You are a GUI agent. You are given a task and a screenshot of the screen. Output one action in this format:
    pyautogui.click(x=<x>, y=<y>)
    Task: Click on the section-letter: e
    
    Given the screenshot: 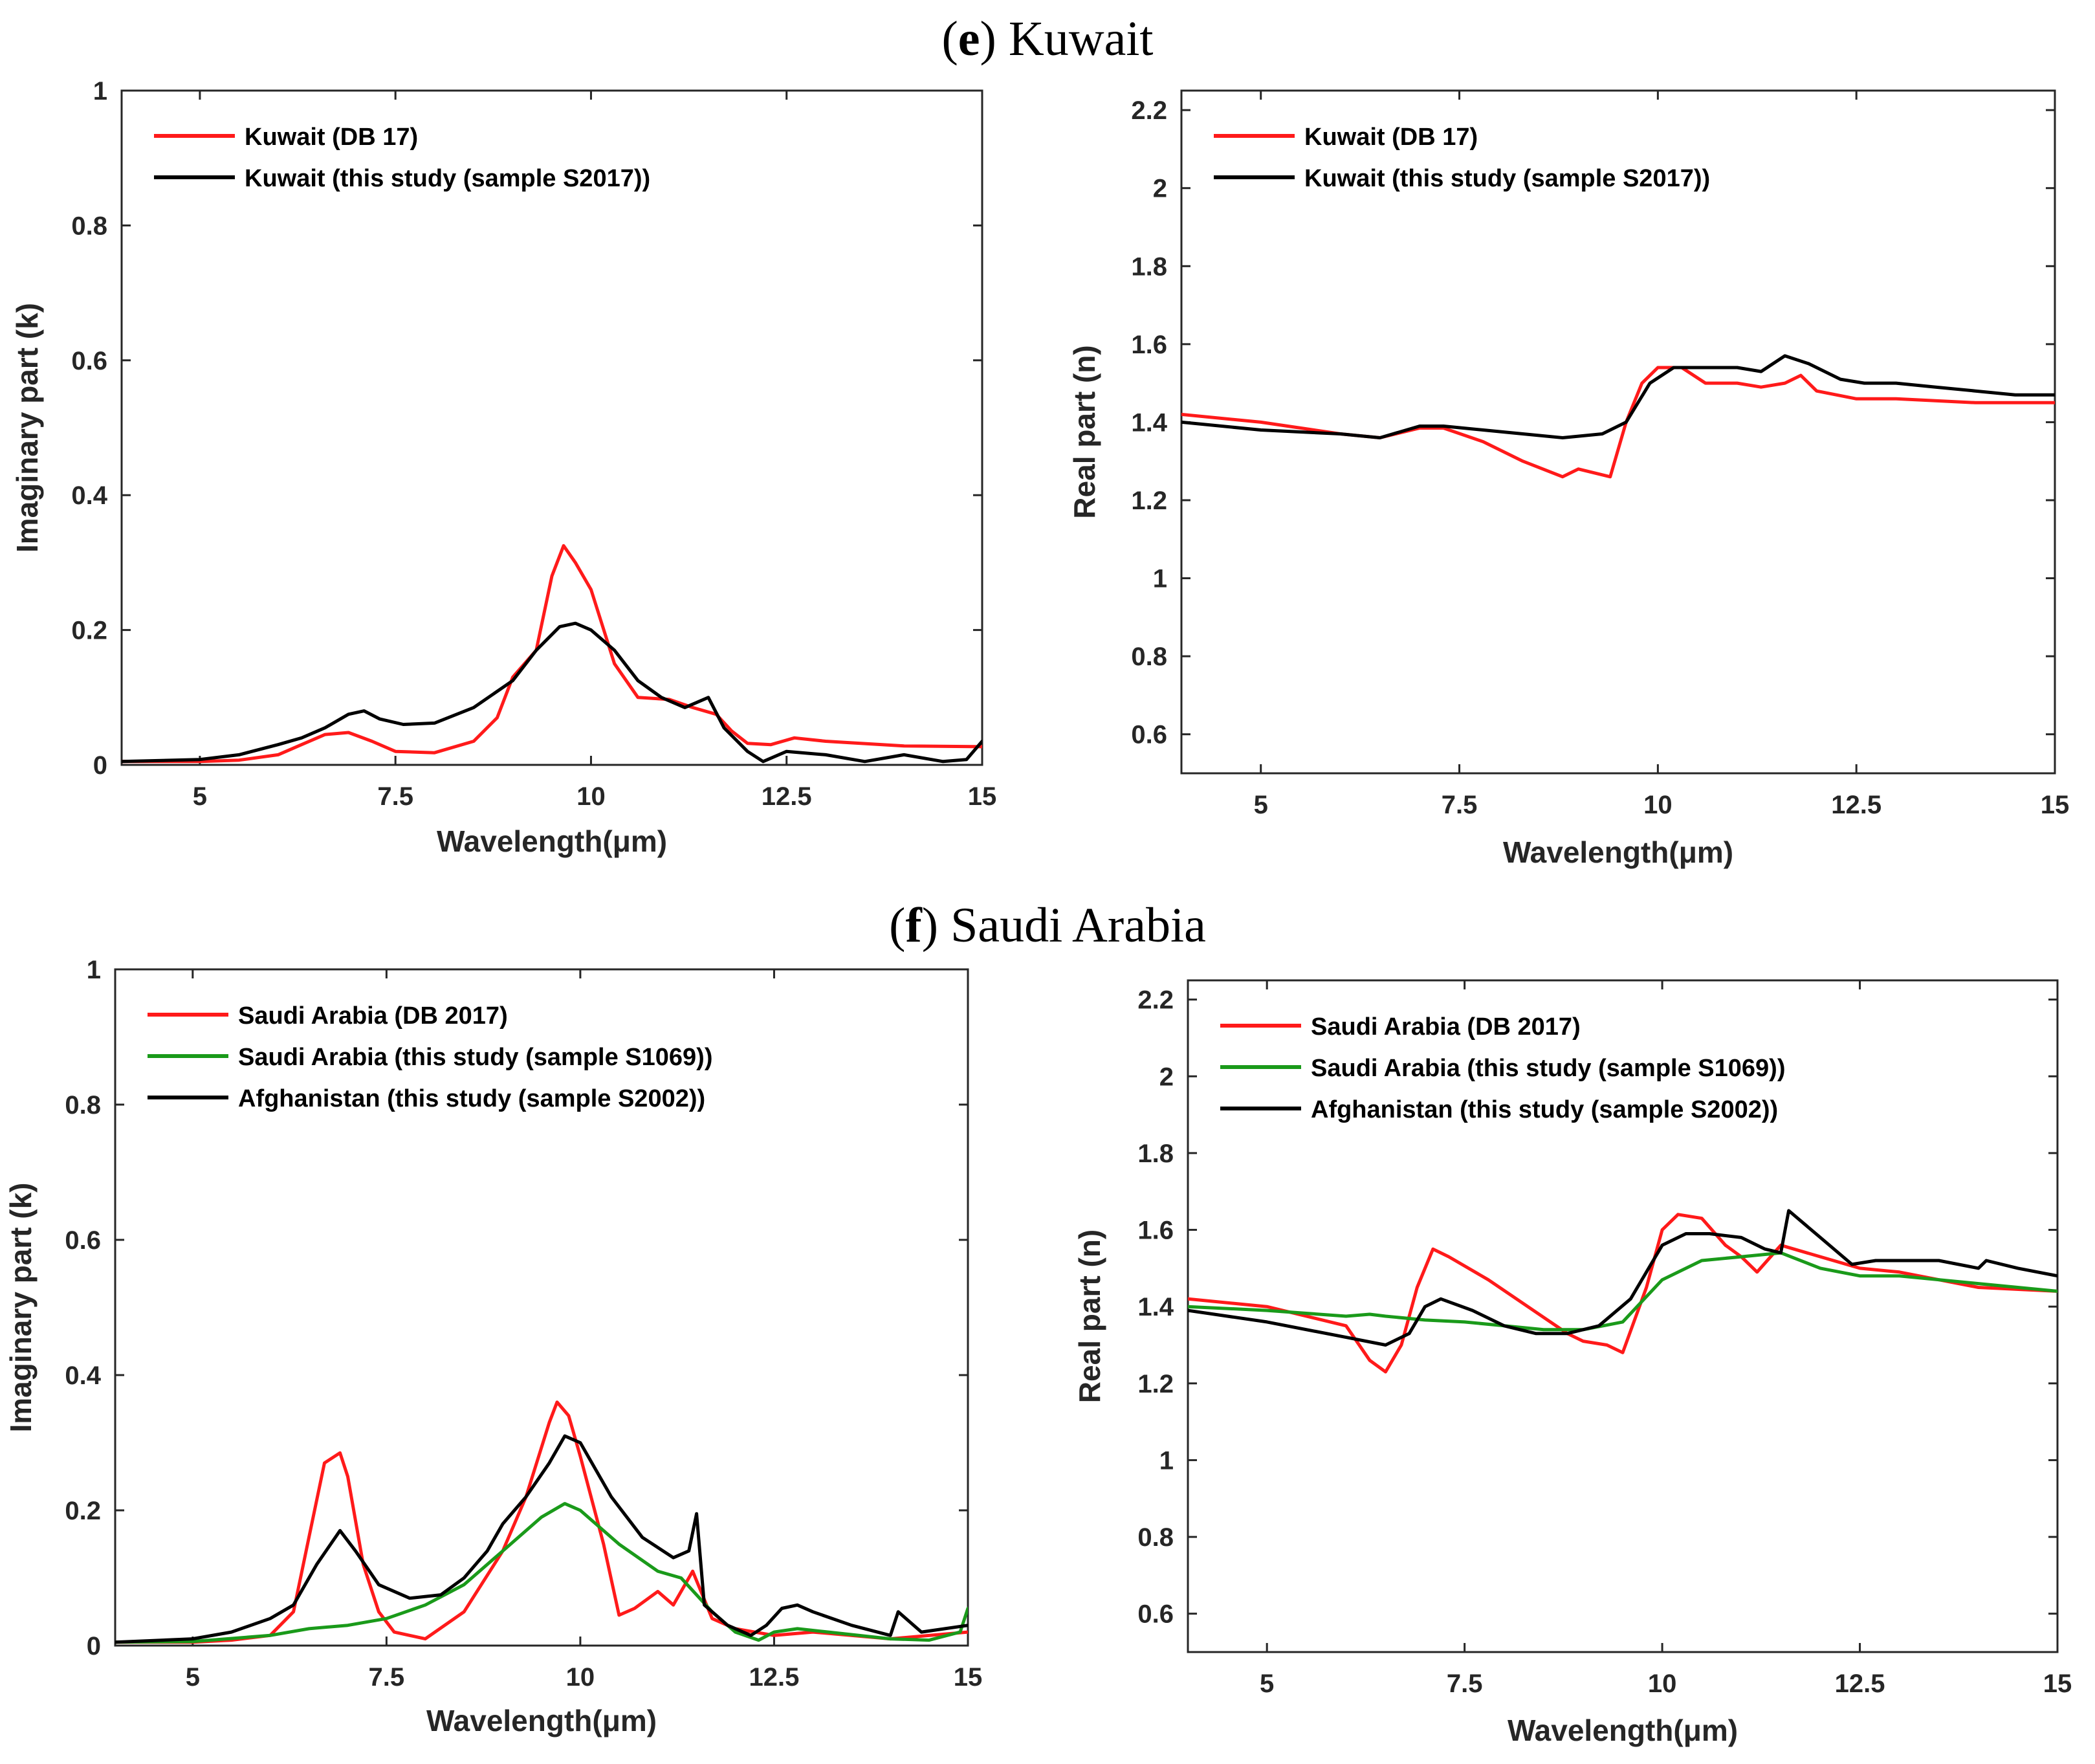 What is the action you would take?
    pyautogui.click(x=969, y=39)
    